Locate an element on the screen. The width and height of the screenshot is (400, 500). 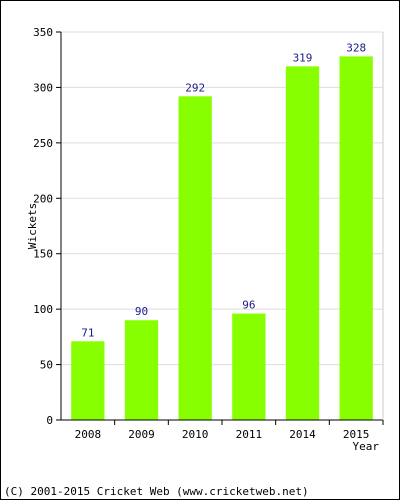
y-tick-label: 200 is located at coordinates (43, 198).